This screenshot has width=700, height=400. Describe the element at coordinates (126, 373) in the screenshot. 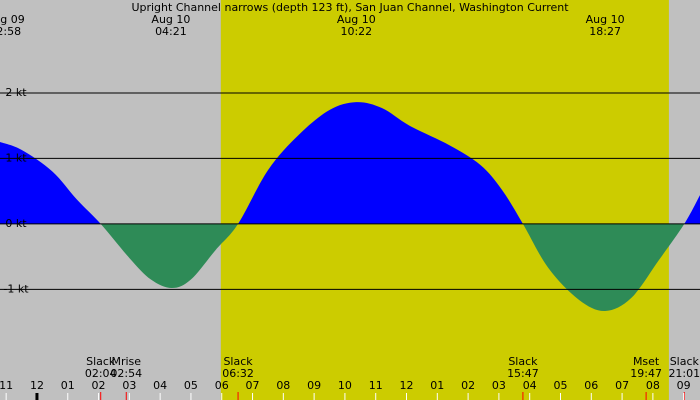

I see `event-time: 02:54` at that location.